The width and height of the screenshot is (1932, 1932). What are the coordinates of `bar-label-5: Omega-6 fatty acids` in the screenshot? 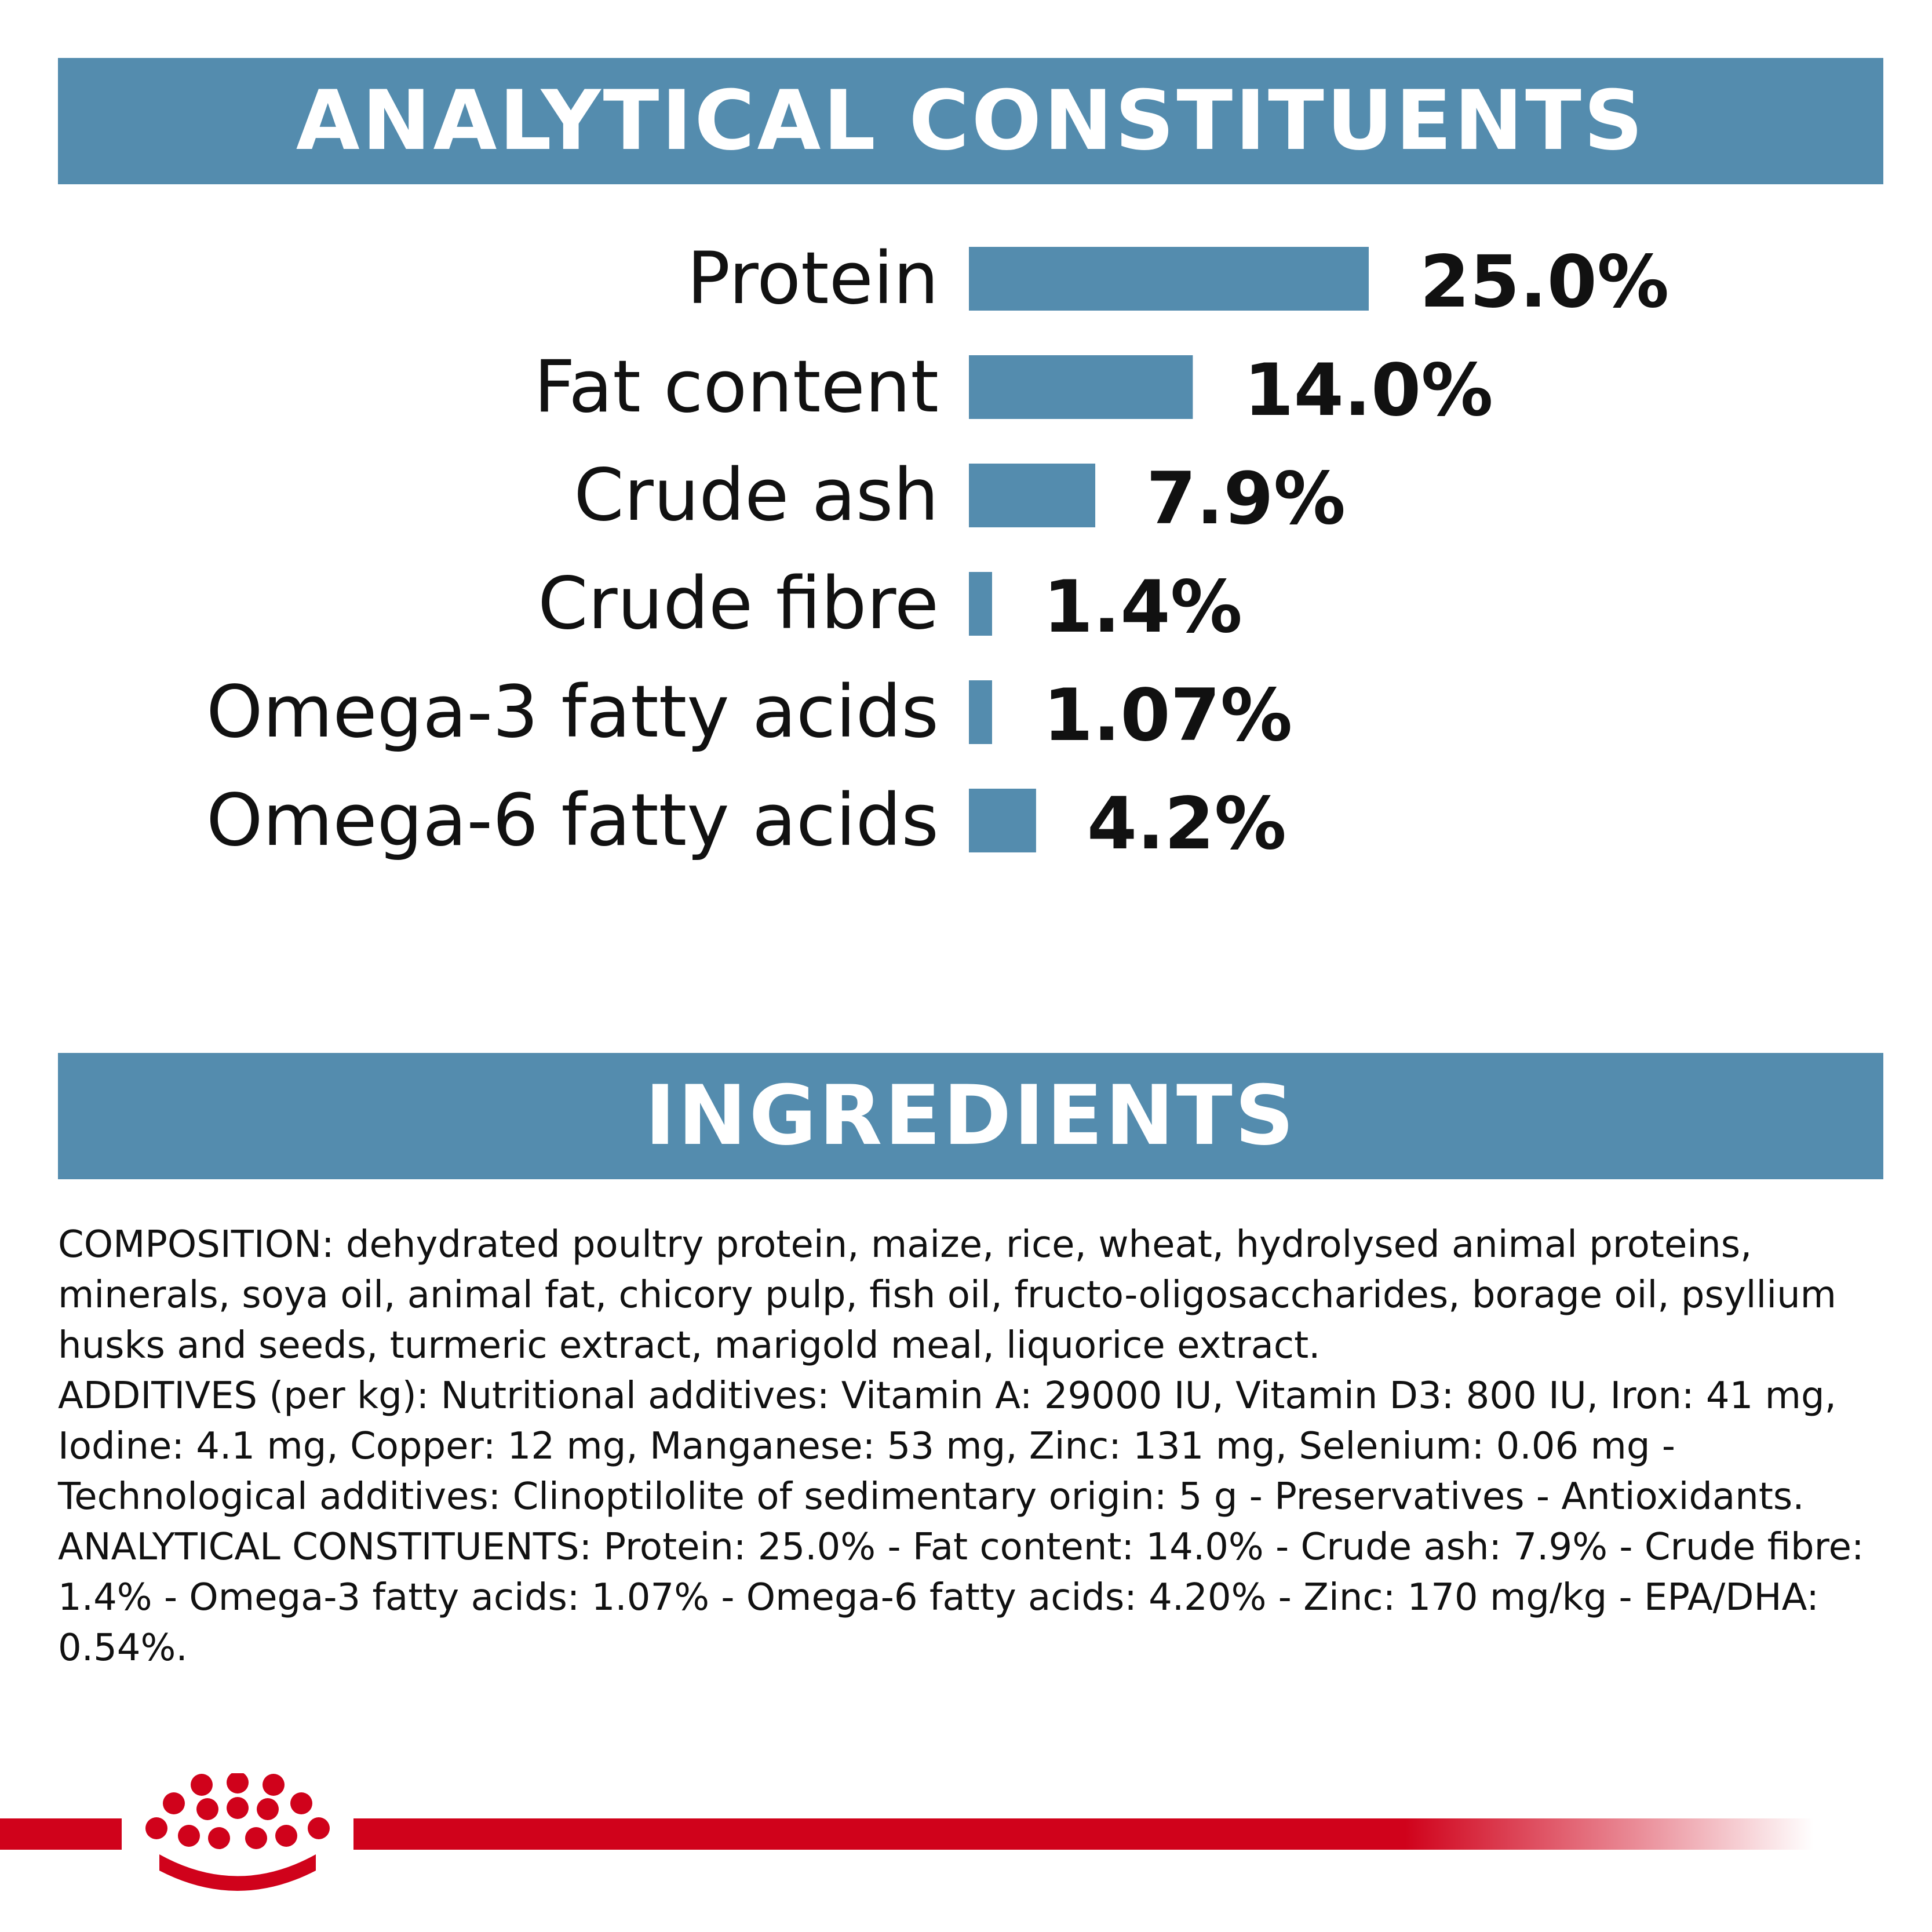 It's located at (572, 820).